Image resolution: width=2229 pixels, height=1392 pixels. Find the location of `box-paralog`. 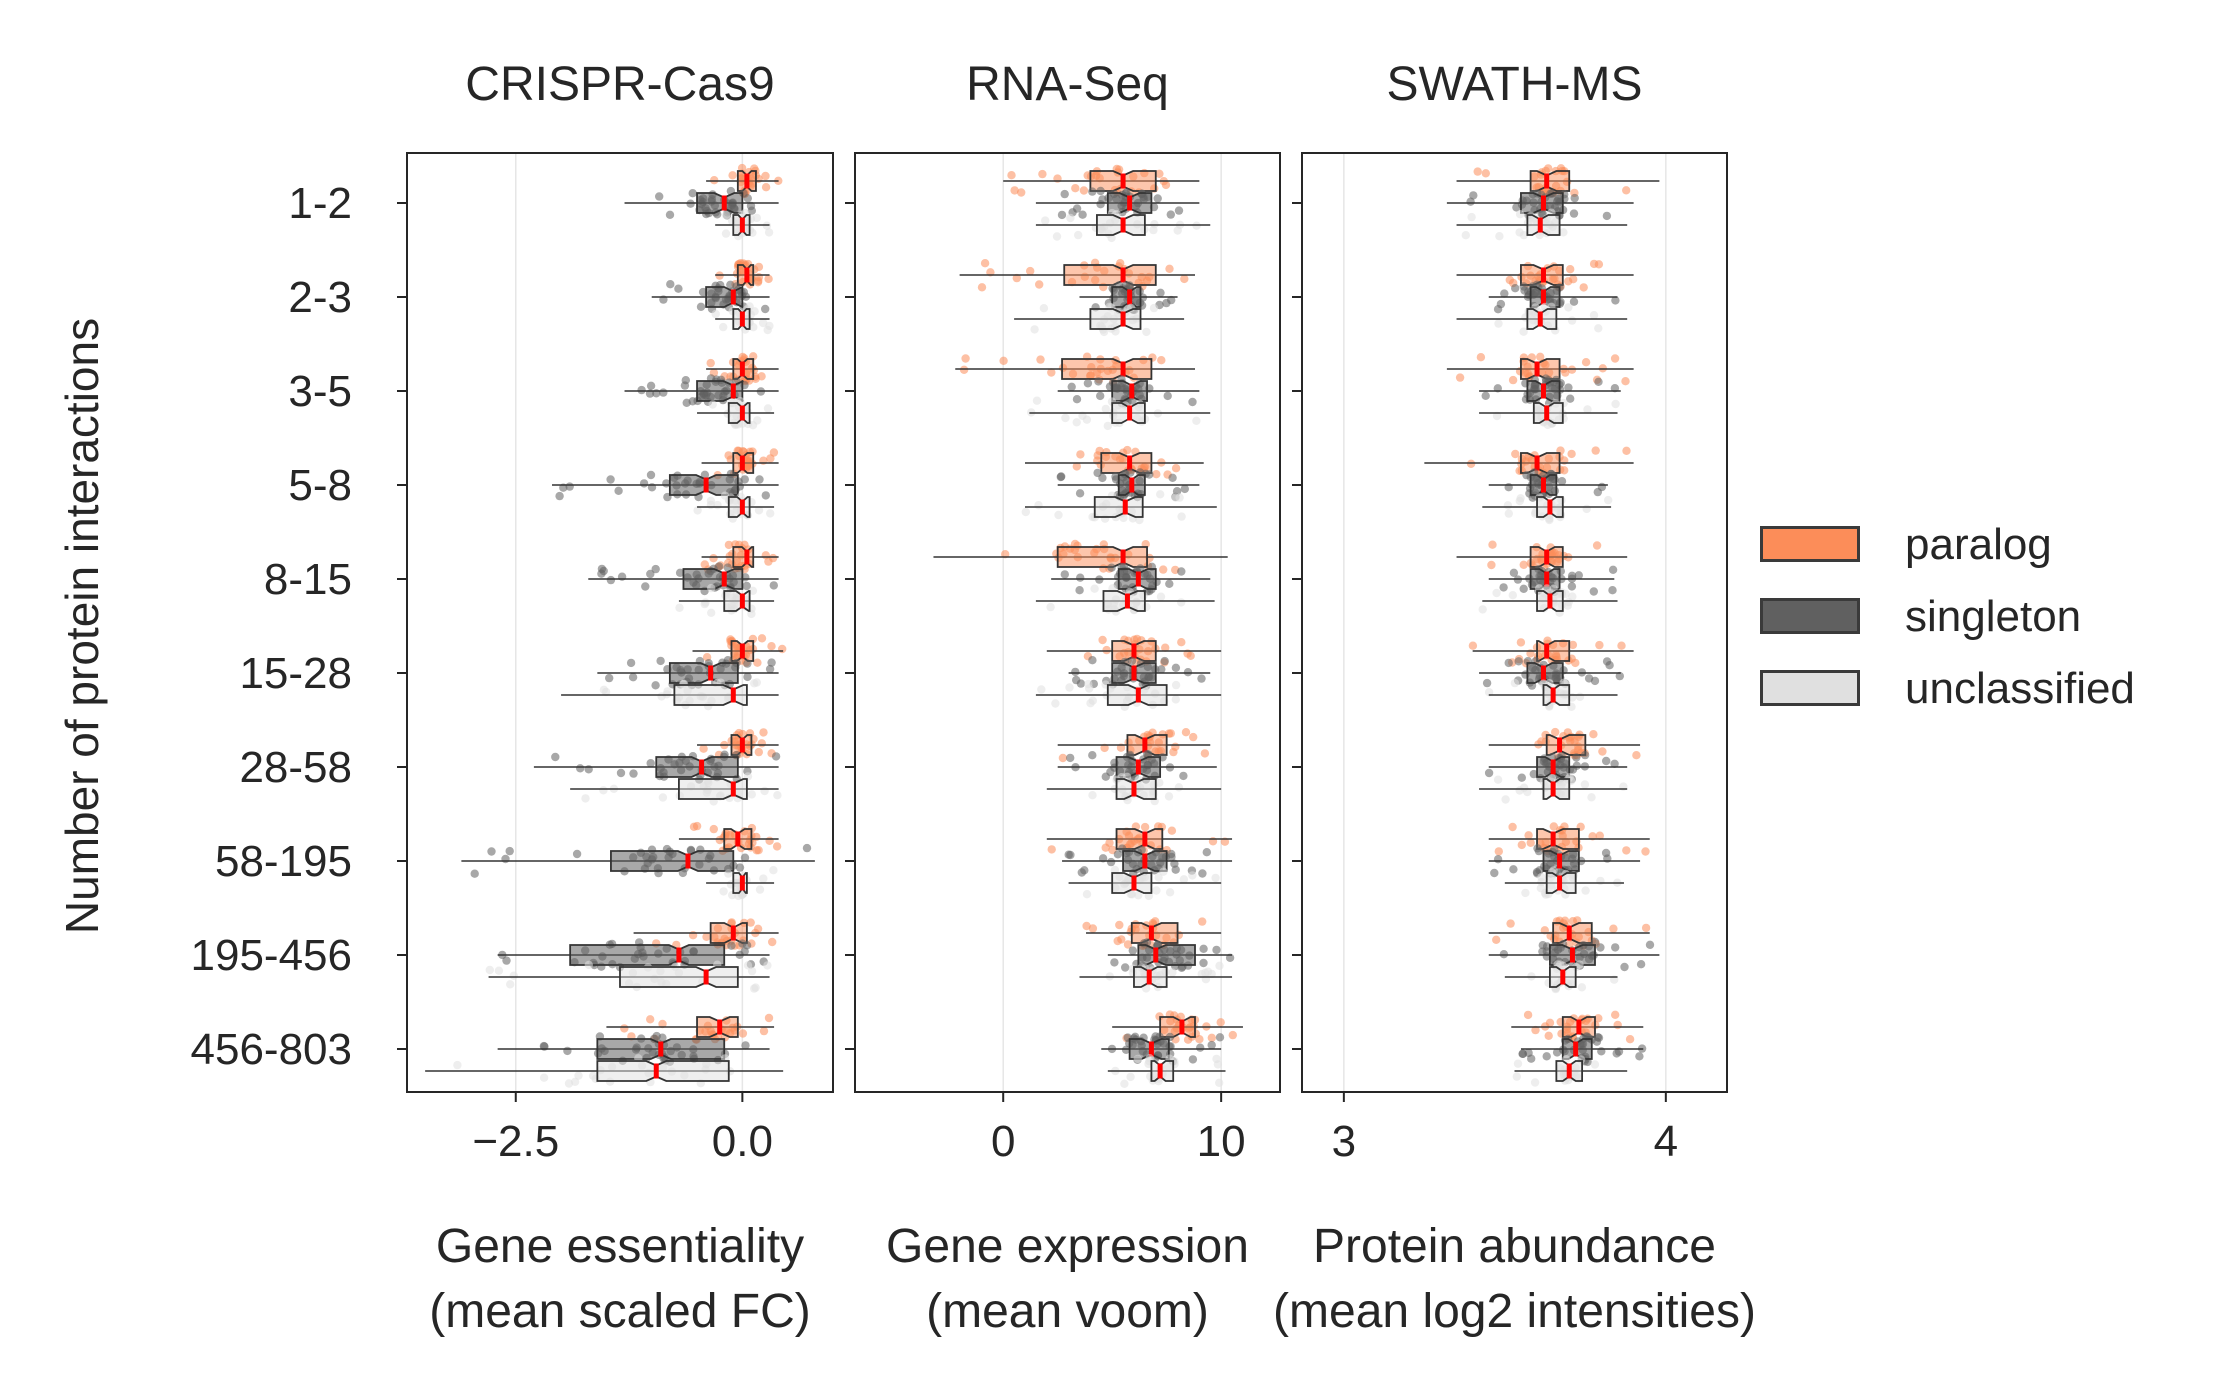

box-paralog is located at coordinates (1177, 1027).